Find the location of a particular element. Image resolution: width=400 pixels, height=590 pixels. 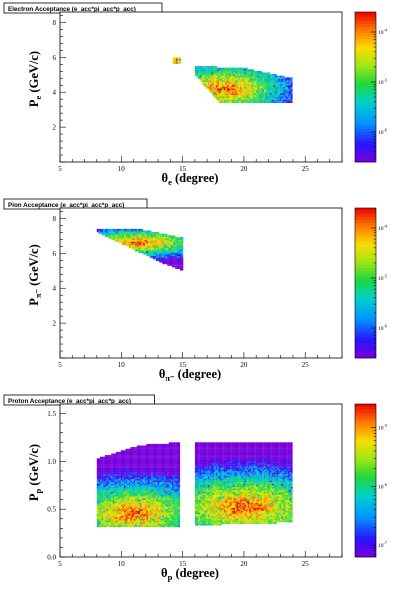

y-tick-label: 0.0 is located at coordinates (51, 558).